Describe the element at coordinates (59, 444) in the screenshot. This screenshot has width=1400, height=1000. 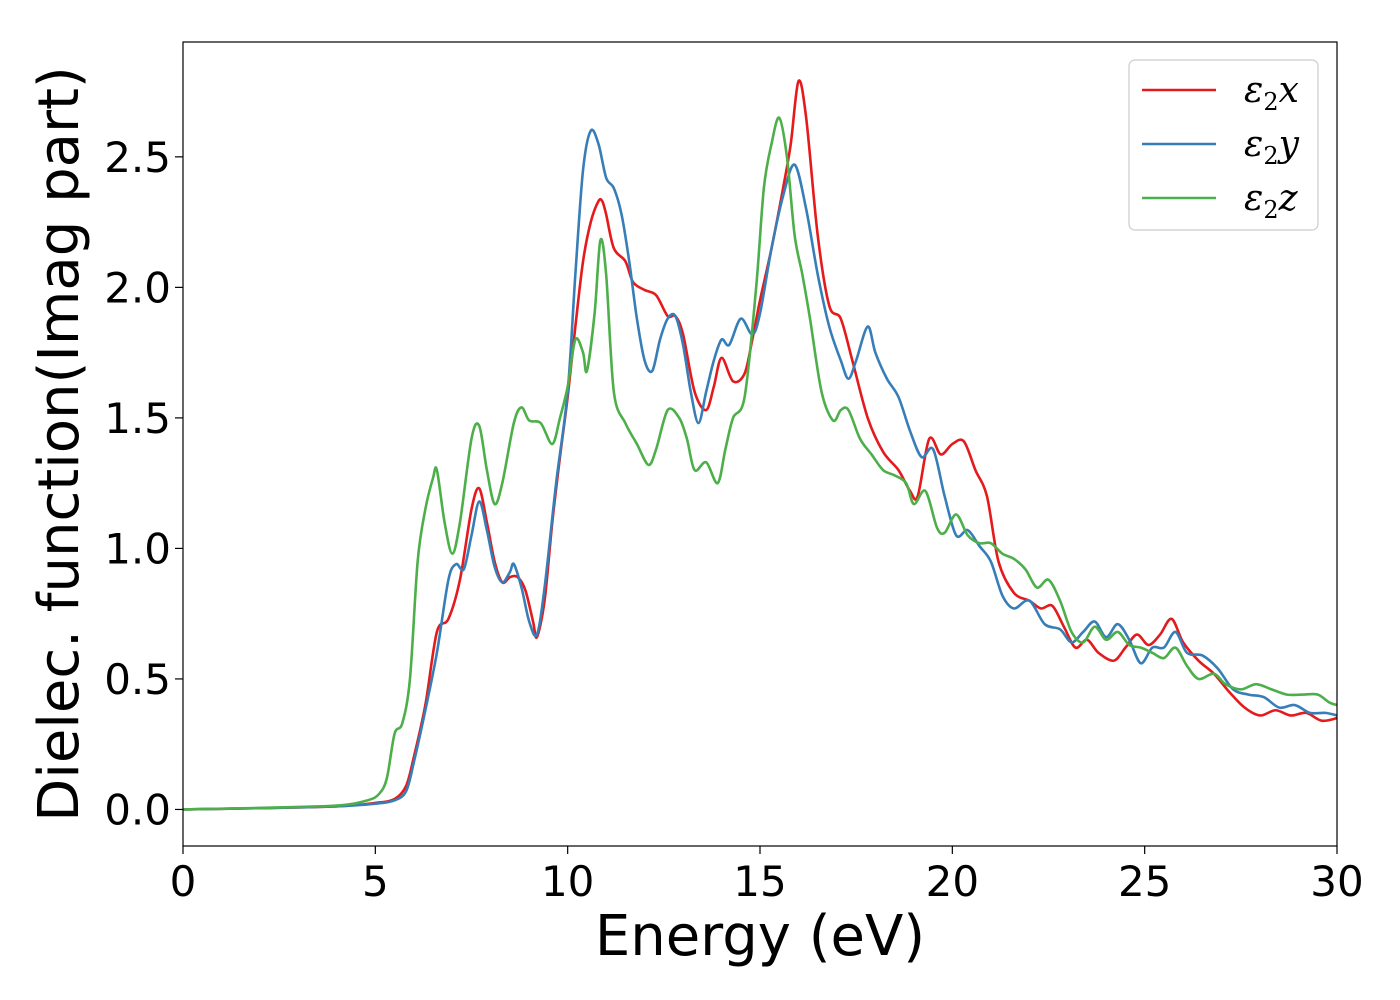
I see `y-axis-label: Dielec. function(Imag part)` at that location.